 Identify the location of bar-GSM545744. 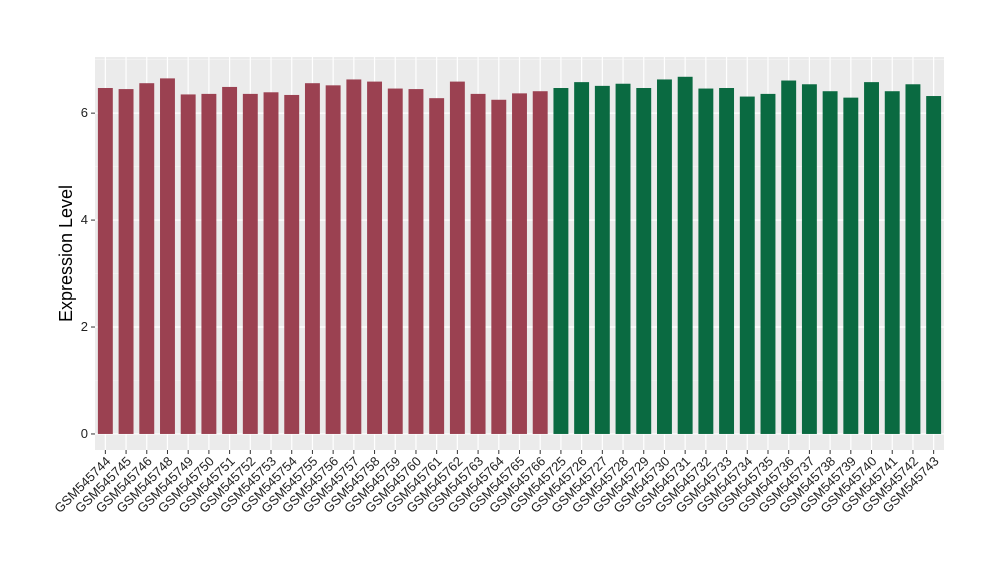
(105, 261).